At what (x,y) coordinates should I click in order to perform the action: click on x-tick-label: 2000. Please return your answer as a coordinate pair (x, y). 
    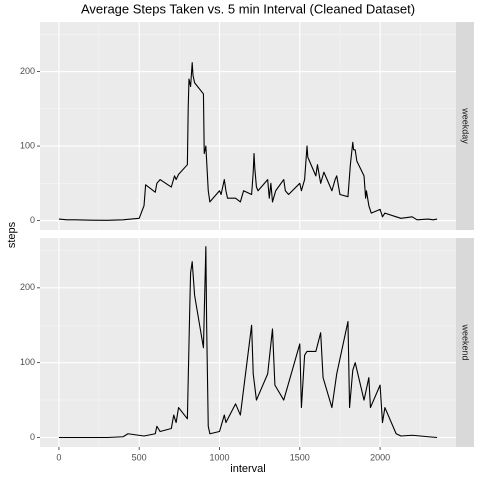
    Looking at the image, I should click on (380, 457).